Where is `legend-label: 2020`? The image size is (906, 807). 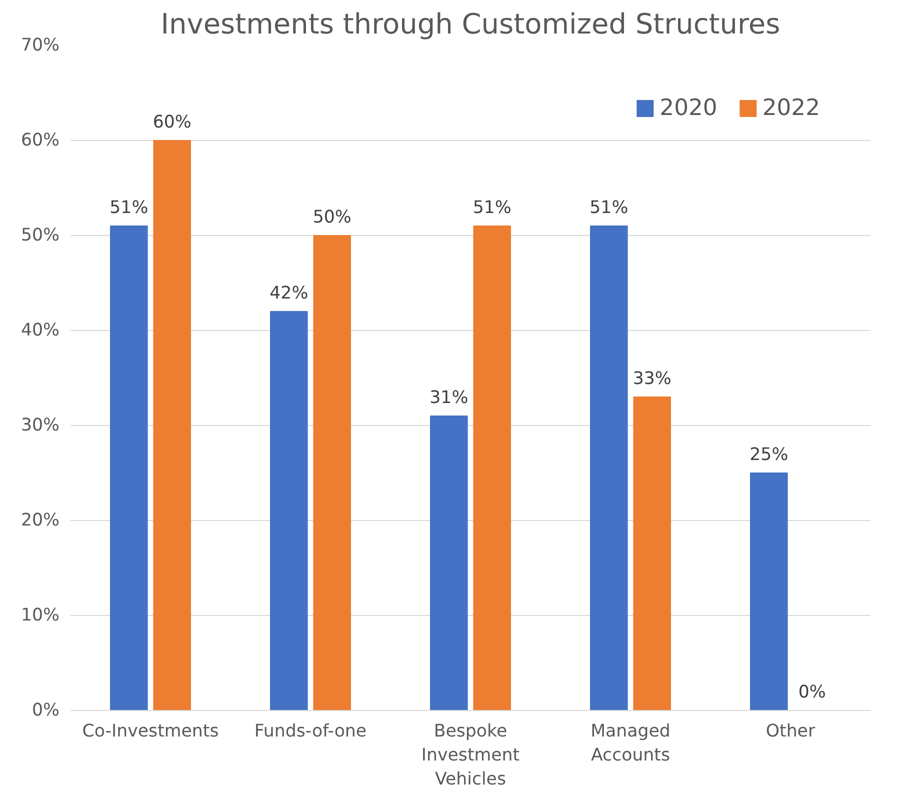
legend-label: 2020 is located at coordinates (689, 108).